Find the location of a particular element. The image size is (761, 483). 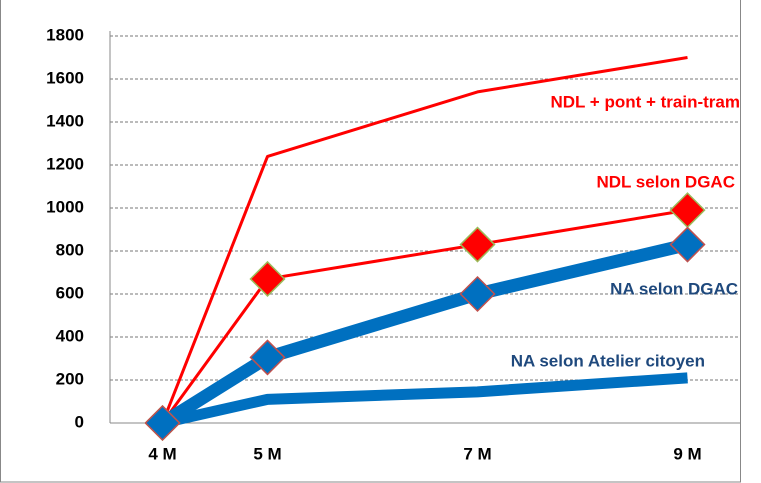

x-tick-label: 4 M is located at coordinates (162, 453).